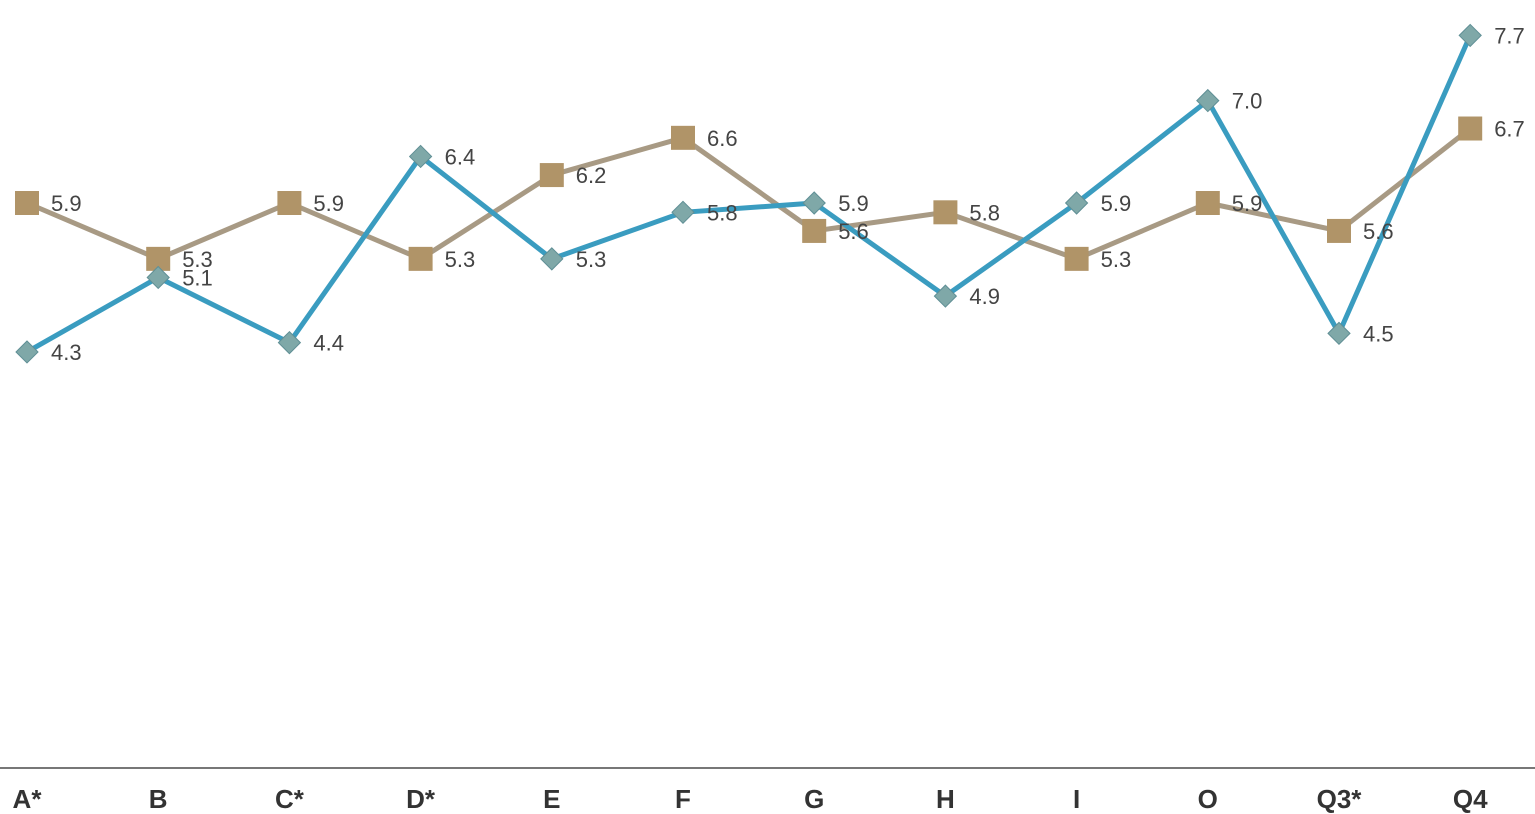 This screenshot has height=814, width=1535. I want to click on x-tick-labels: A* B C* D* E F G H I O Q3* Q4, so click(751, 799).